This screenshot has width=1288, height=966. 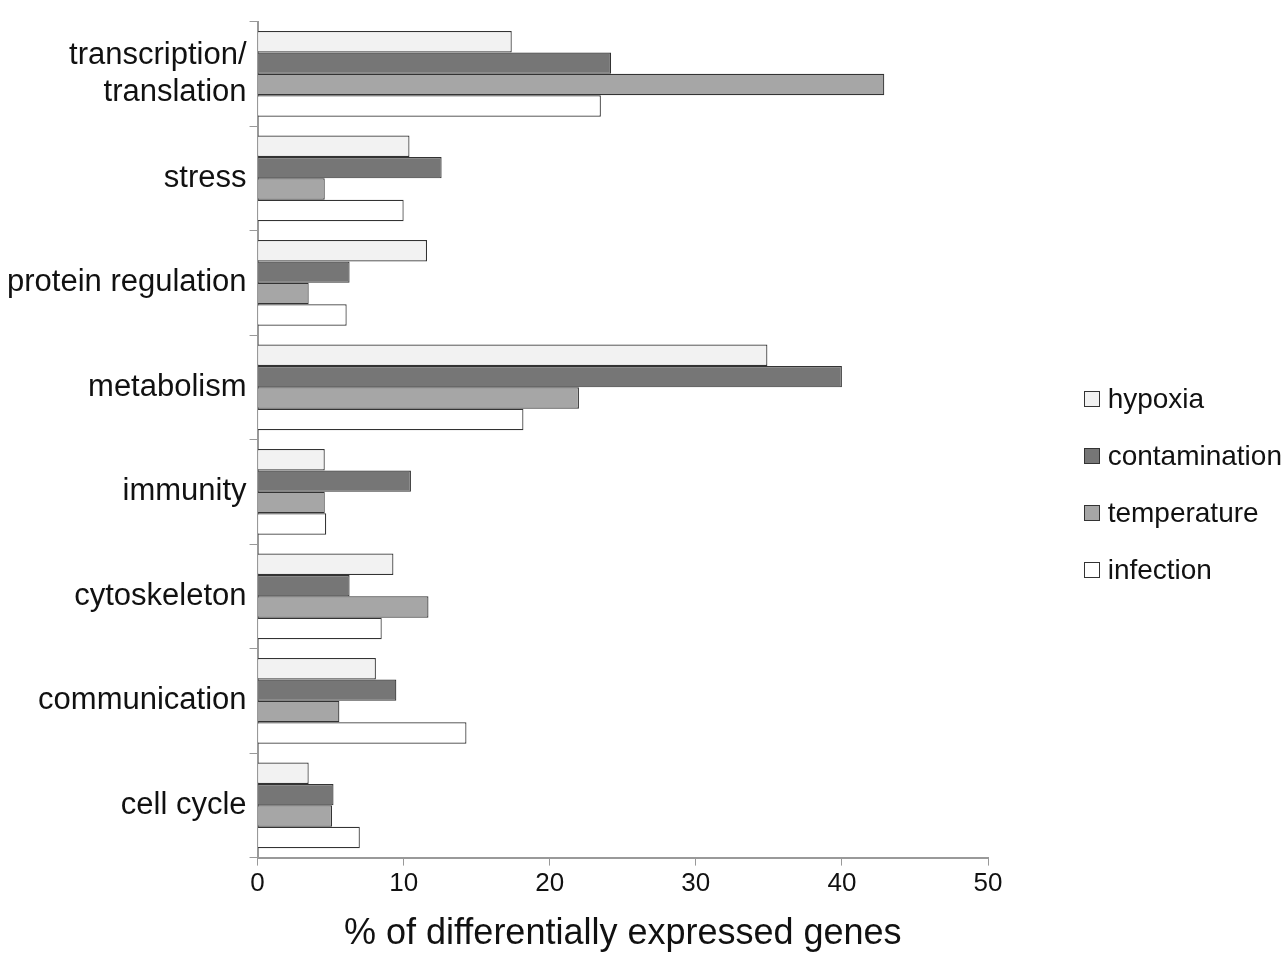 I want to click on legend-label: temperature, so click(x=1183, y=512).